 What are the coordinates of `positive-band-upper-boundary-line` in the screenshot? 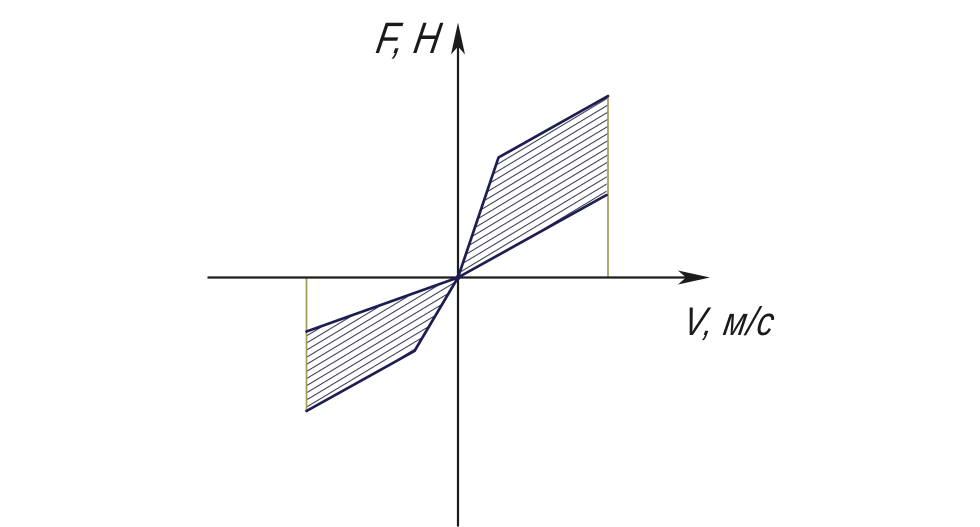 It's located at (533, 186).